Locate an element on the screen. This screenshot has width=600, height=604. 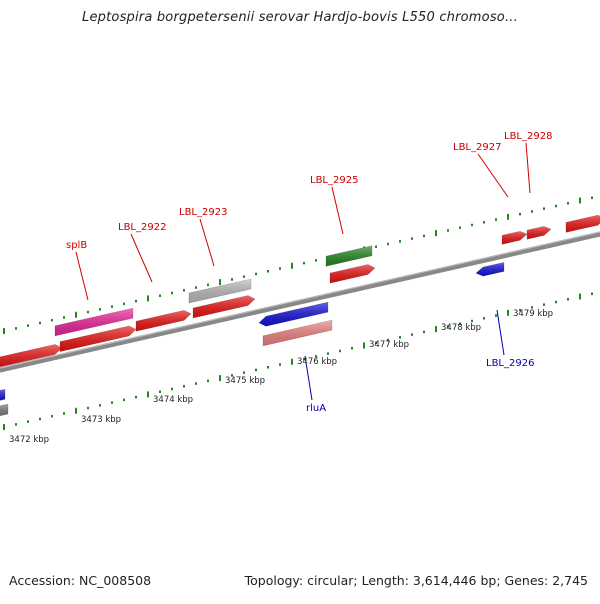
leader-rluA is located at coordinates (308, 378).